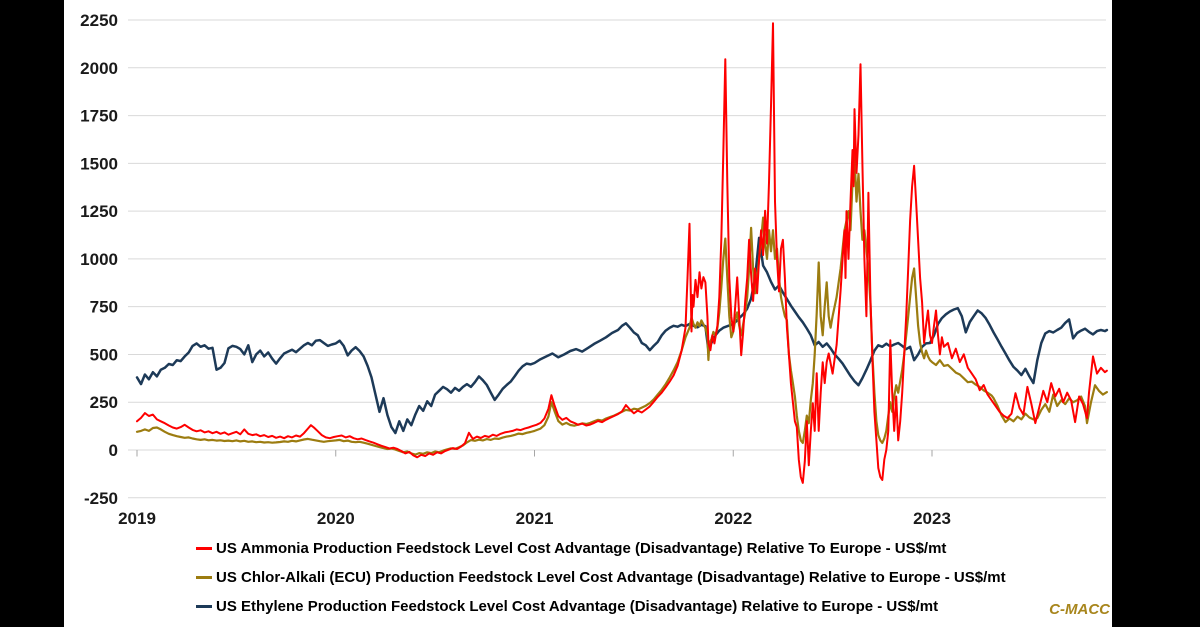 Image resolution: width=1200 pixels, height=627 pixels. I want to click on left-letterbox-bar, so click(32, 313).